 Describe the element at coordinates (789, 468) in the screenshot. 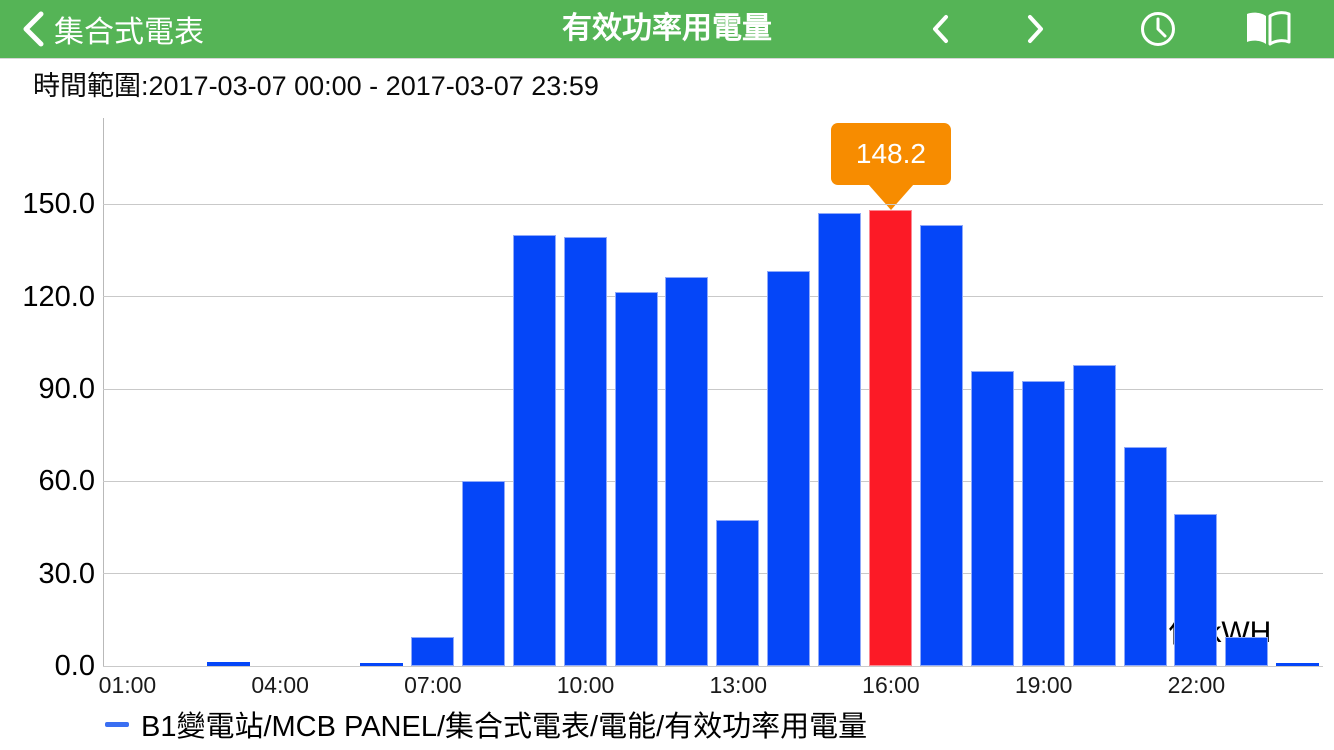

I see `bar-14:00` at that location.